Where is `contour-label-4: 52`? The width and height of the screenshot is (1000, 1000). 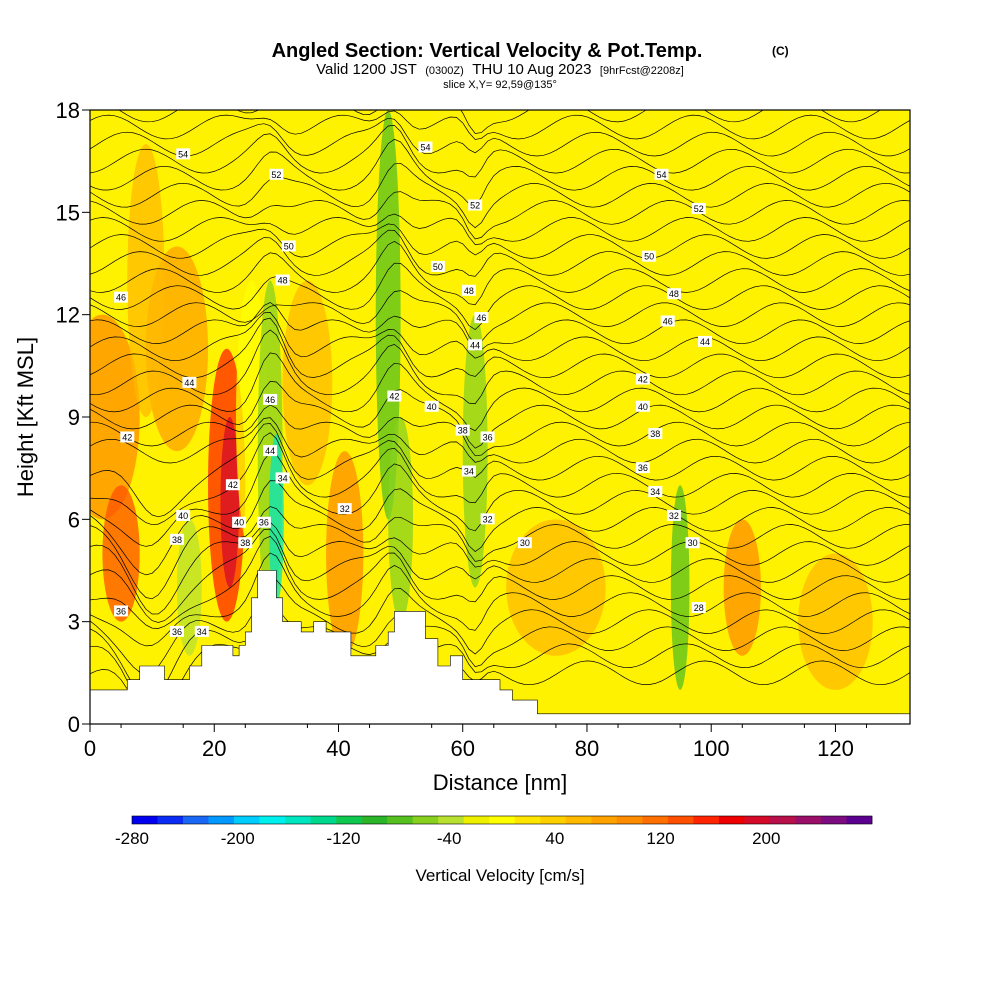
contour-label-4: 52 is located at coordinates (475, 205).